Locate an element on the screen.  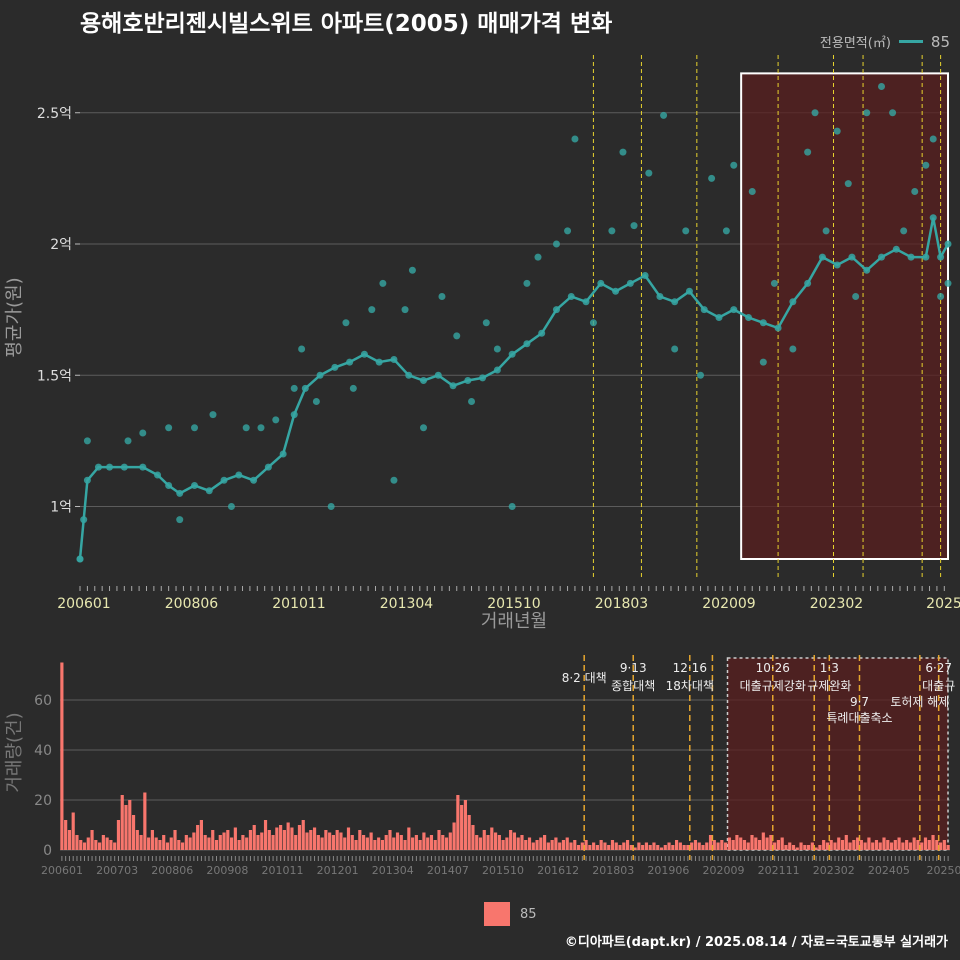
x-tick-label: 201612 is located at coordinates (558, 870).